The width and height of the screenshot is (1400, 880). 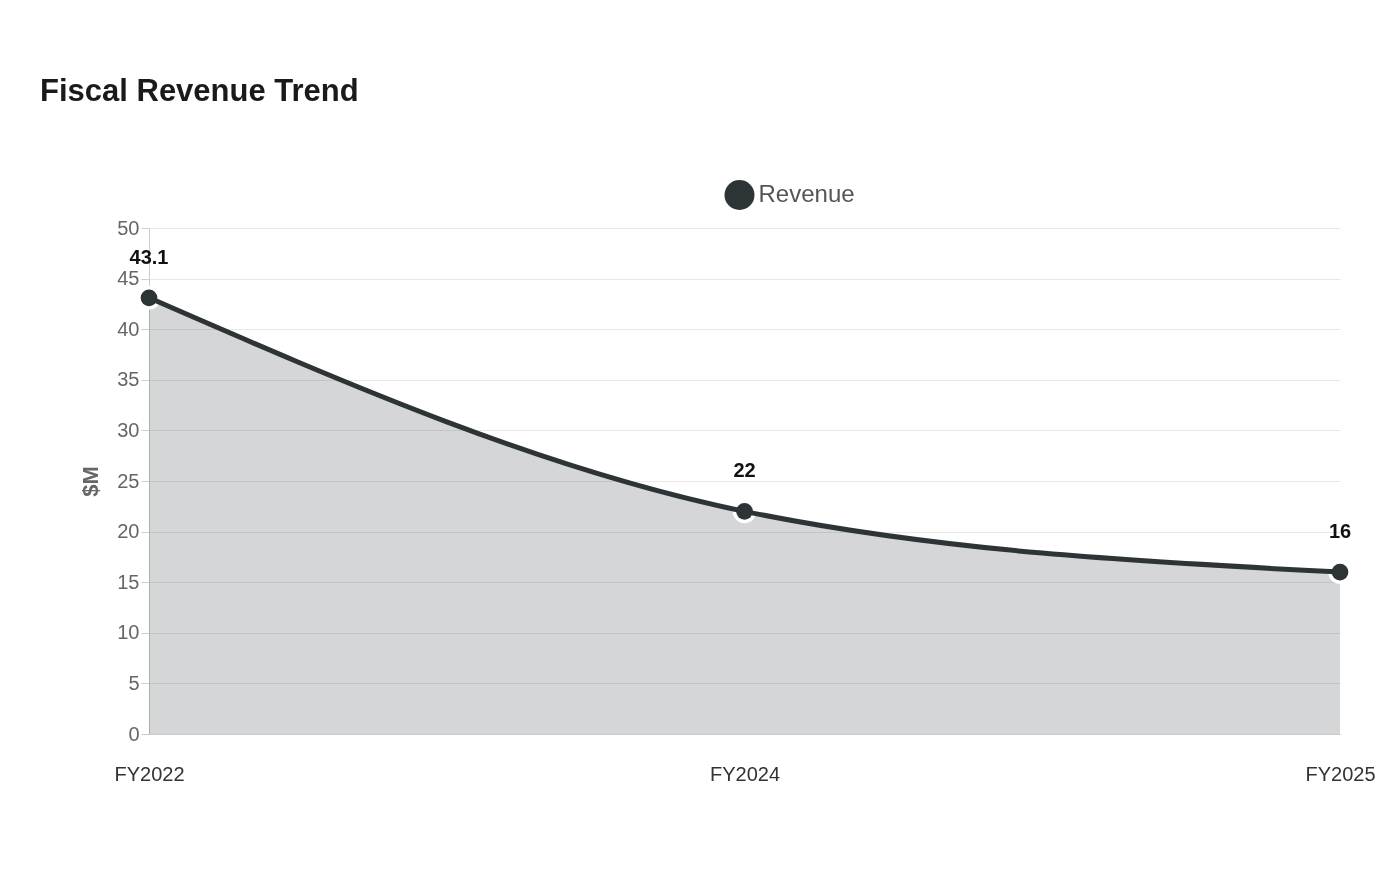 What do you see at coordinates (806, 193) in the screenshot?
I see `legend-label: Revenue` at bounding box center [806, 193].